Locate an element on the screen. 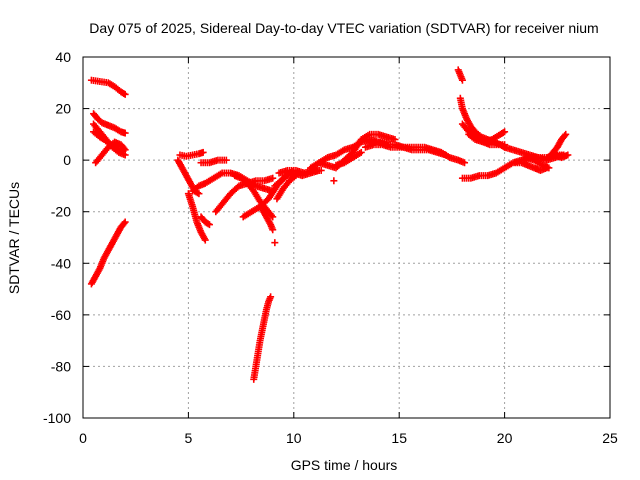 The width and height of the screenshot is (640, 480). y-tick-label: -20 is located at coordinates (61, 212).